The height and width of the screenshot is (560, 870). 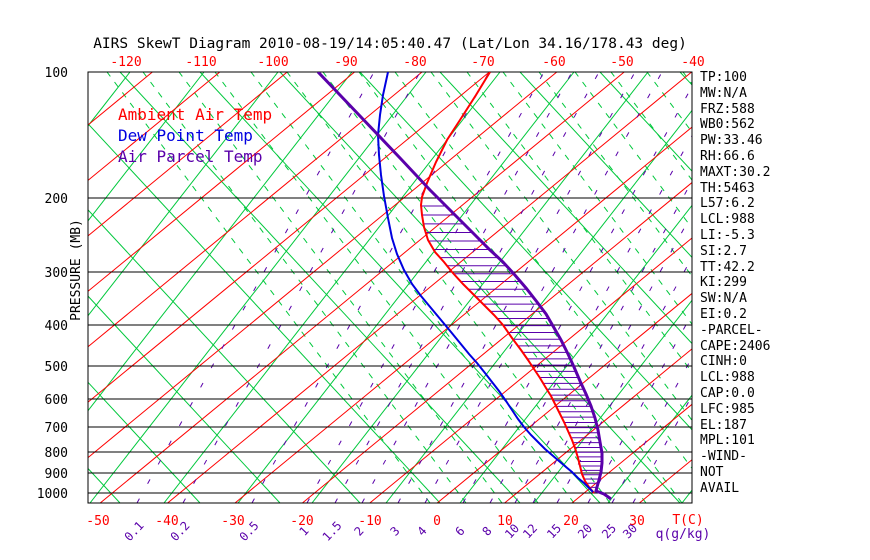 I want to click on index-line: -WIND-, so click(x=723, y=457).